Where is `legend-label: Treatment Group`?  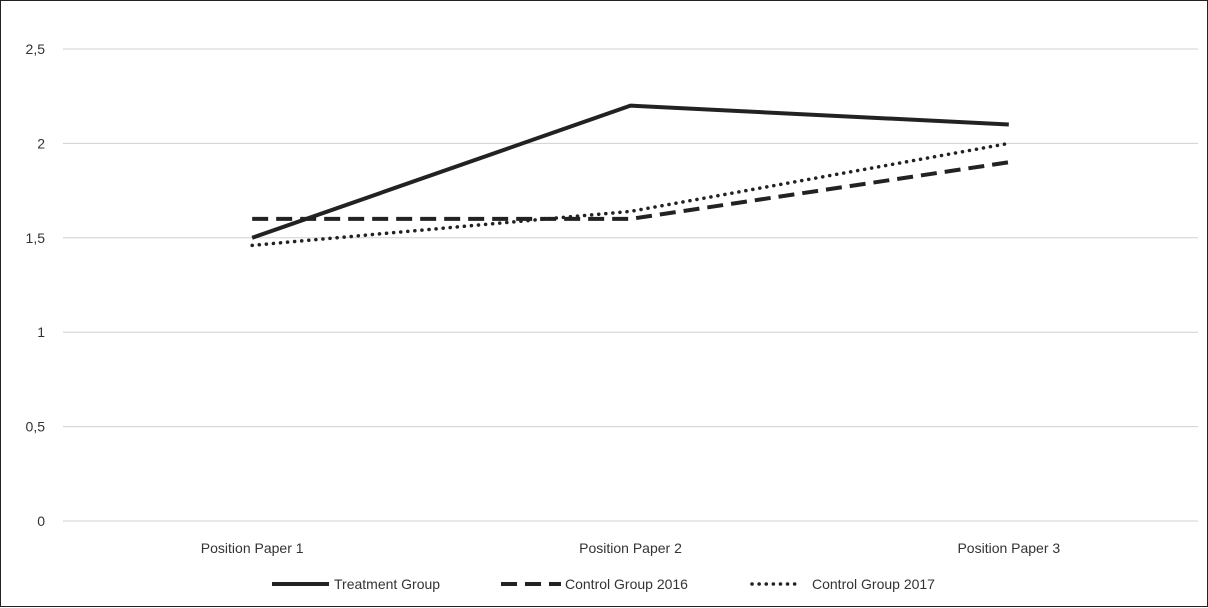
legend-label: Treatment Group is located at coordinates (387, 584).